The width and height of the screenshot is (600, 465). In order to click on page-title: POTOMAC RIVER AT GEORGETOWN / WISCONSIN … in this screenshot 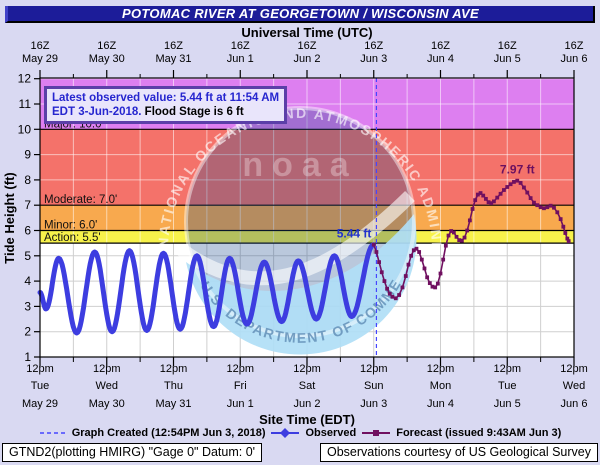, I will do `click(300, 14)`.